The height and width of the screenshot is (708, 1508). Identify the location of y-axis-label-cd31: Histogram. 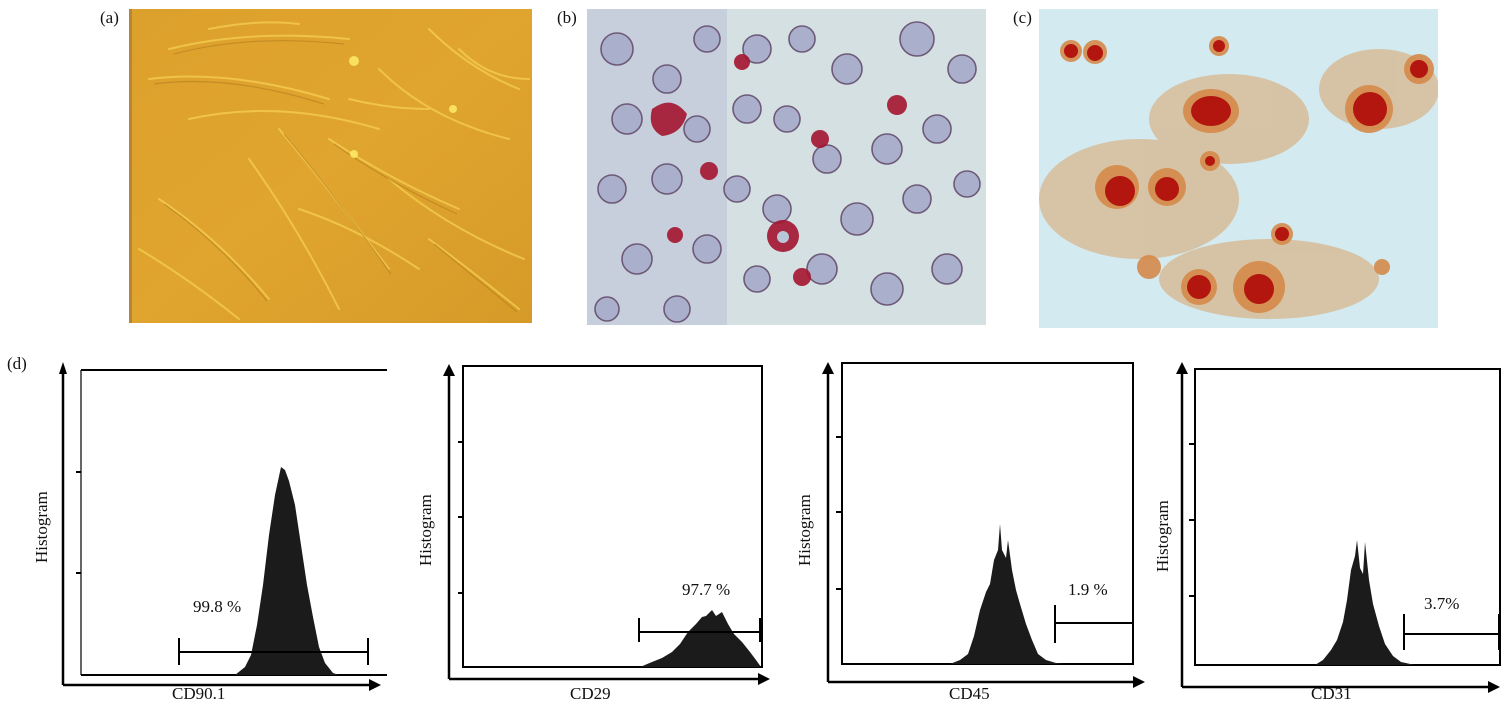
(1162, 536).